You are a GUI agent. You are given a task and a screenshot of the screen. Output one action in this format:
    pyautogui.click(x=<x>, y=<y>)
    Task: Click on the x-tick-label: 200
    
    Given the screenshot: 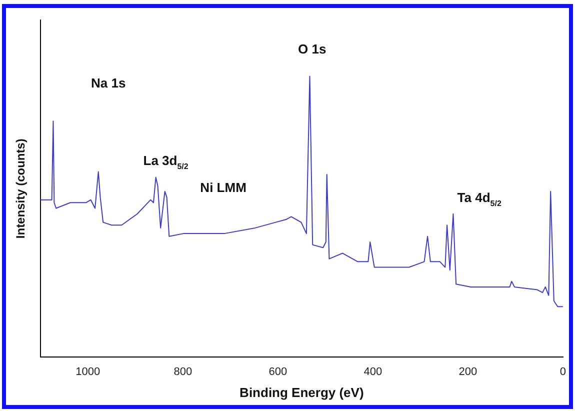 What is the action you would take?
    pyautogui.click(x=468, y=372)
    